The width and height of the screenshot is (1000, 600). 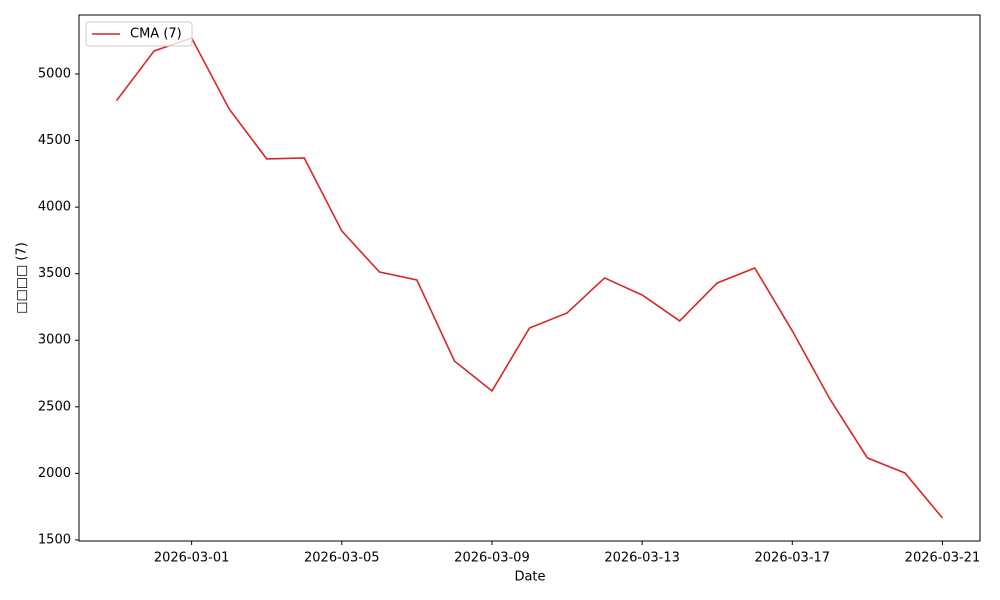 I want to click on y-tick-label: 2000, so click(x=54, y=473).